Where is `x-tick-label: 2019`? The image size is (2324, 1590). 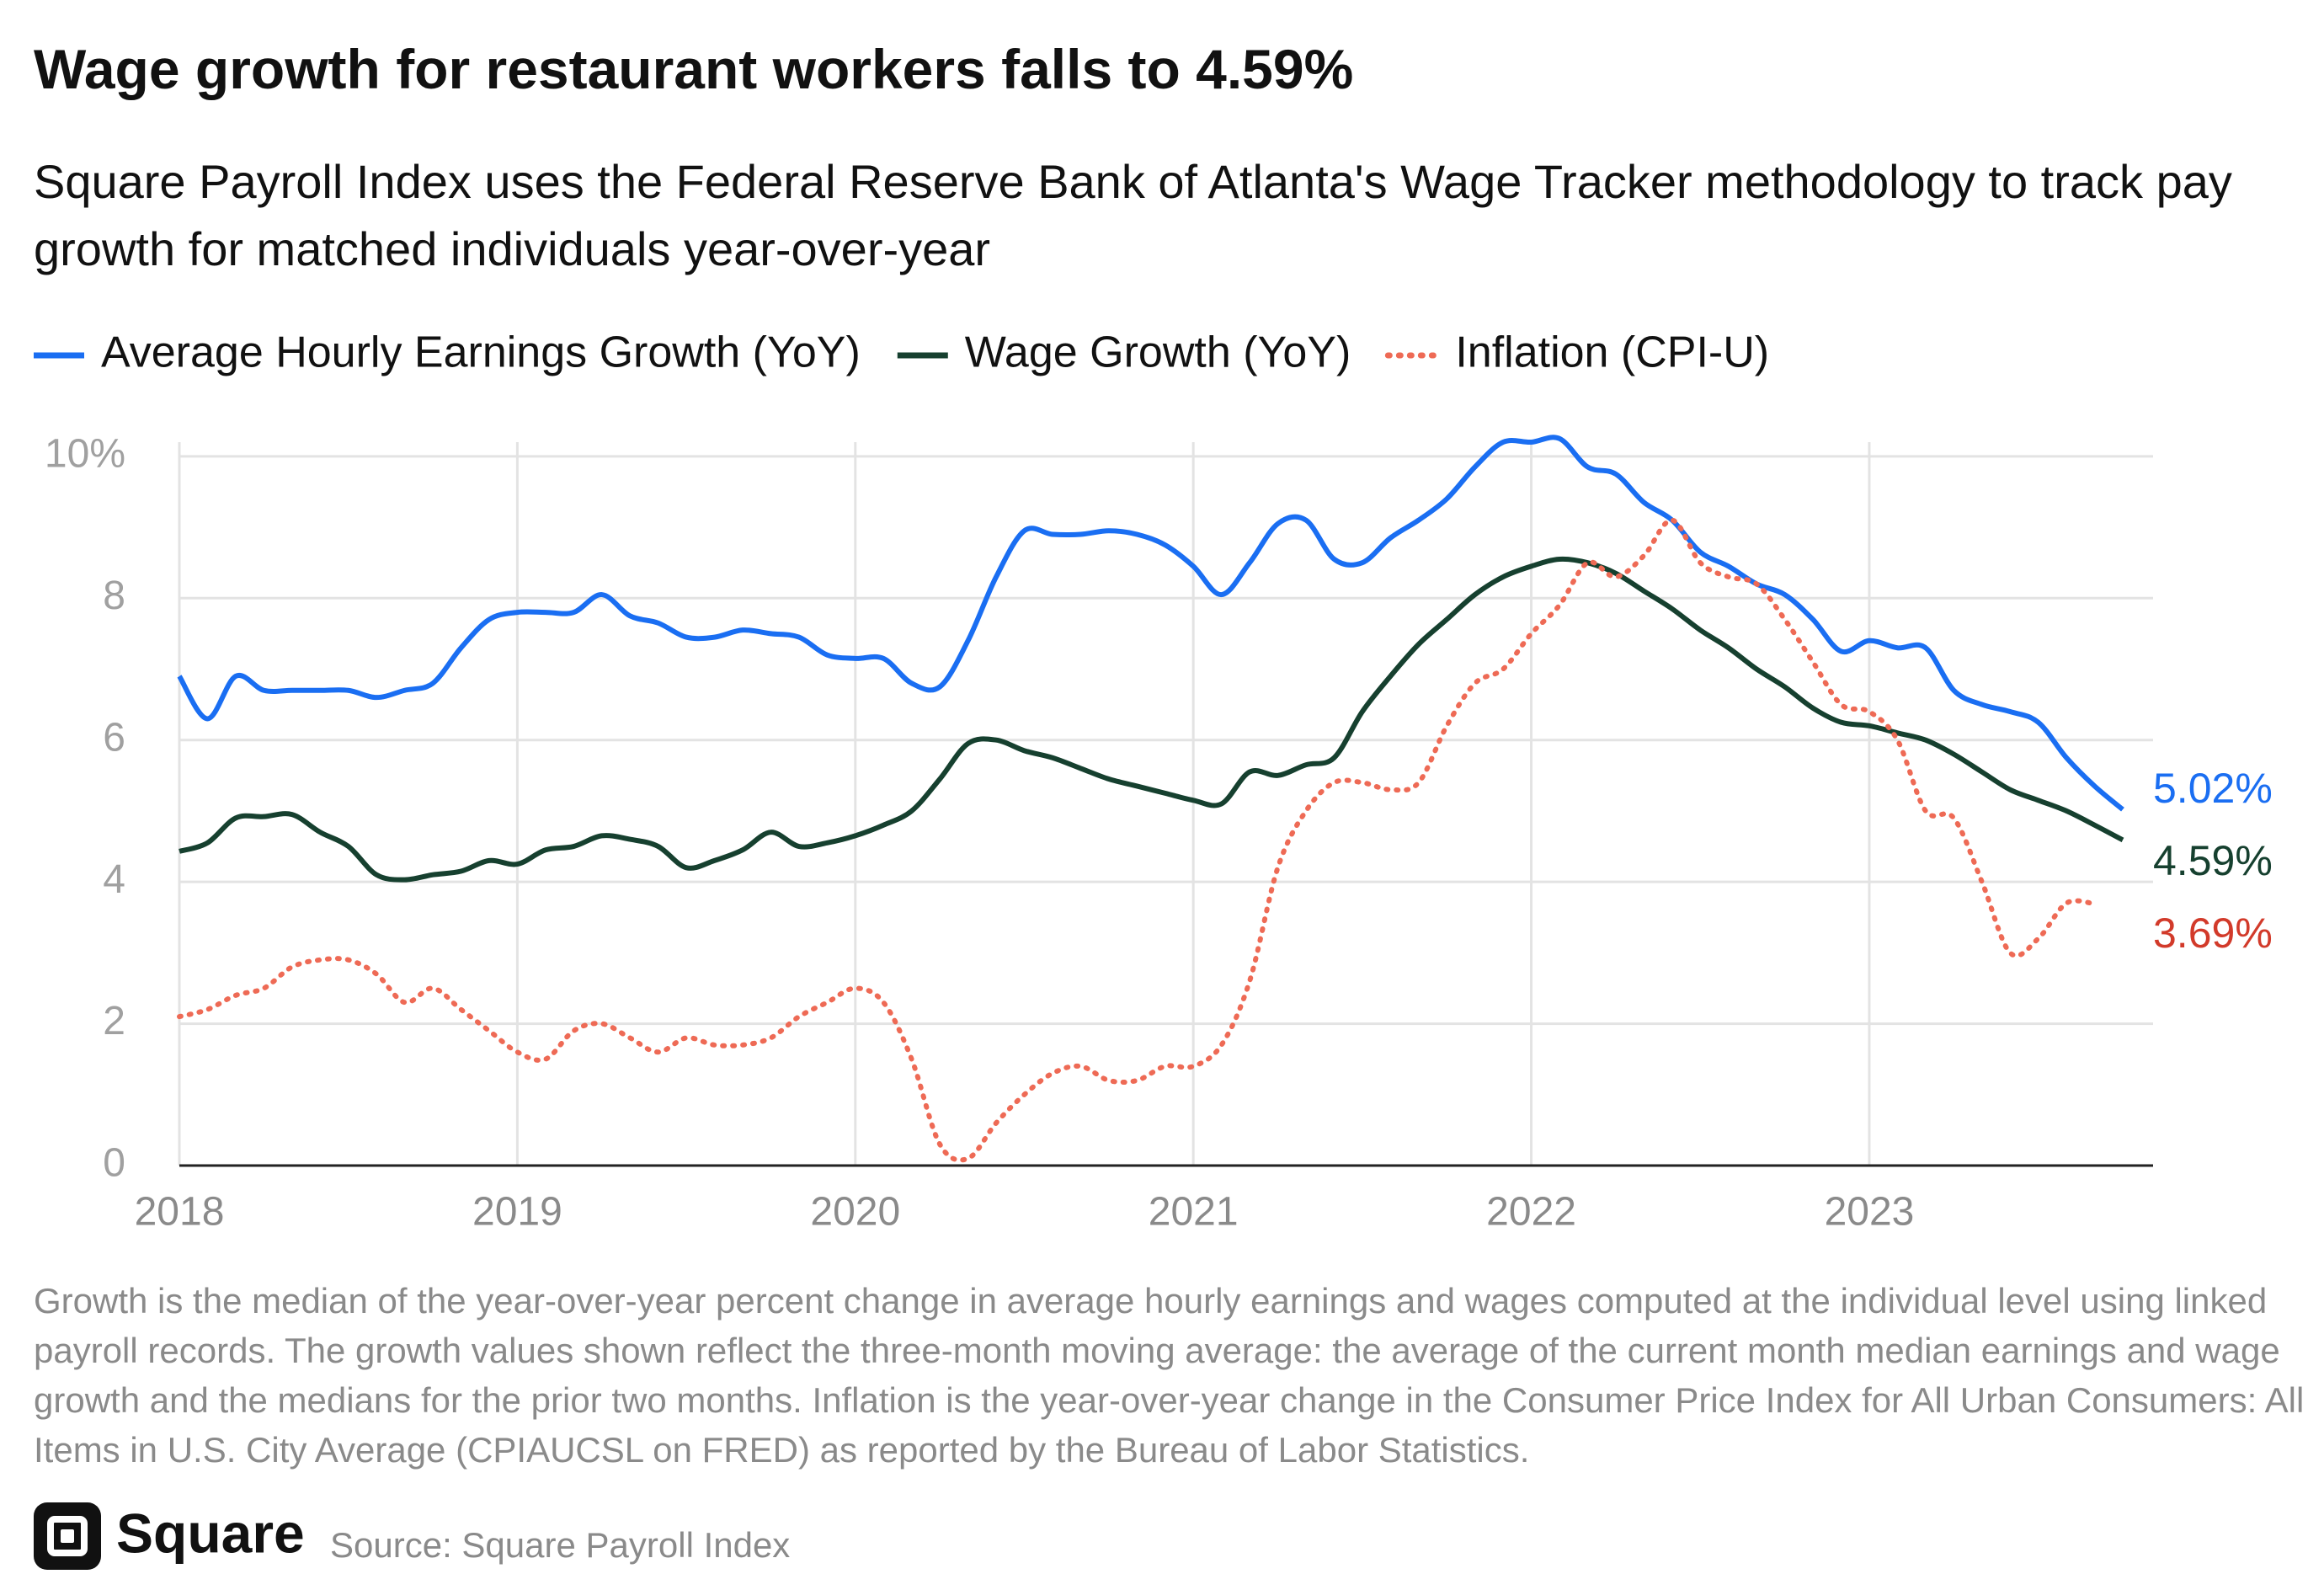
x-tick-label: 2019 is located at coordinates (517, 1212).